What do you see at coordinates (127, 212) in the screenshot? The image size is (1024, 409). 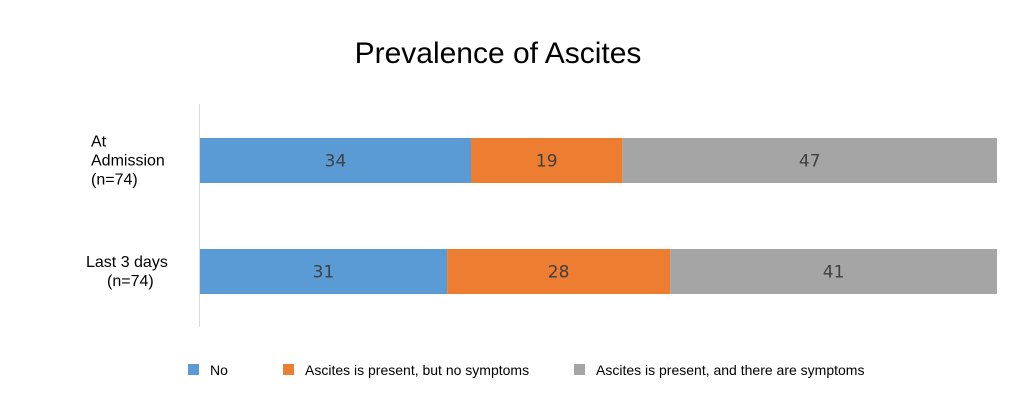 I see `category-labels: At Admission (n=74) Last 3 days (n=74)` at bounding box center [127, 212].